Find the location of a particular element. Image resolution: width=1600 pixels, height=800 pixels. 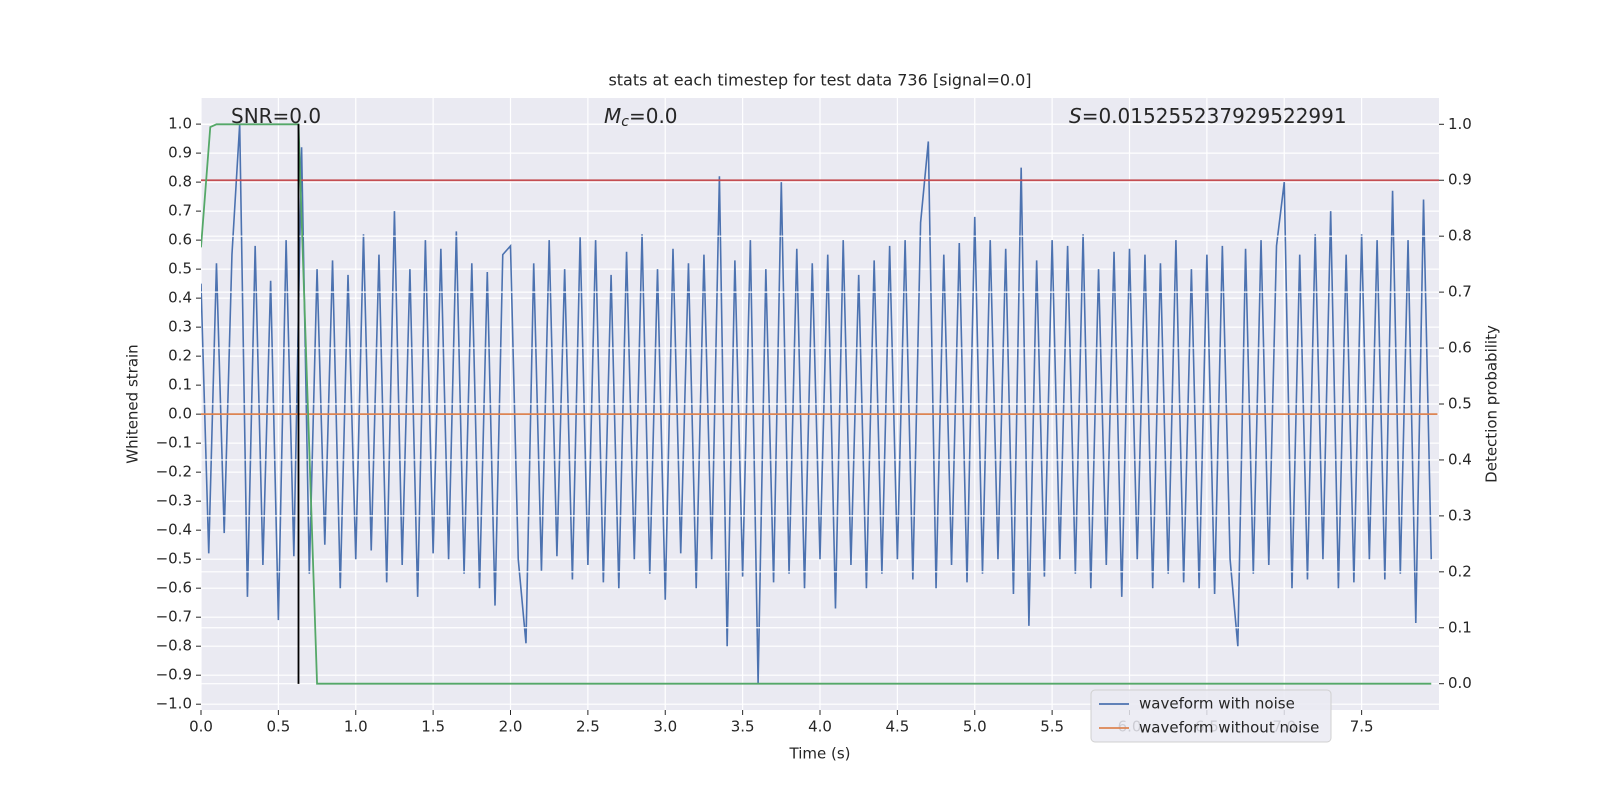

y-axis-label: Whitened strain is located at coordinates (133, 403).